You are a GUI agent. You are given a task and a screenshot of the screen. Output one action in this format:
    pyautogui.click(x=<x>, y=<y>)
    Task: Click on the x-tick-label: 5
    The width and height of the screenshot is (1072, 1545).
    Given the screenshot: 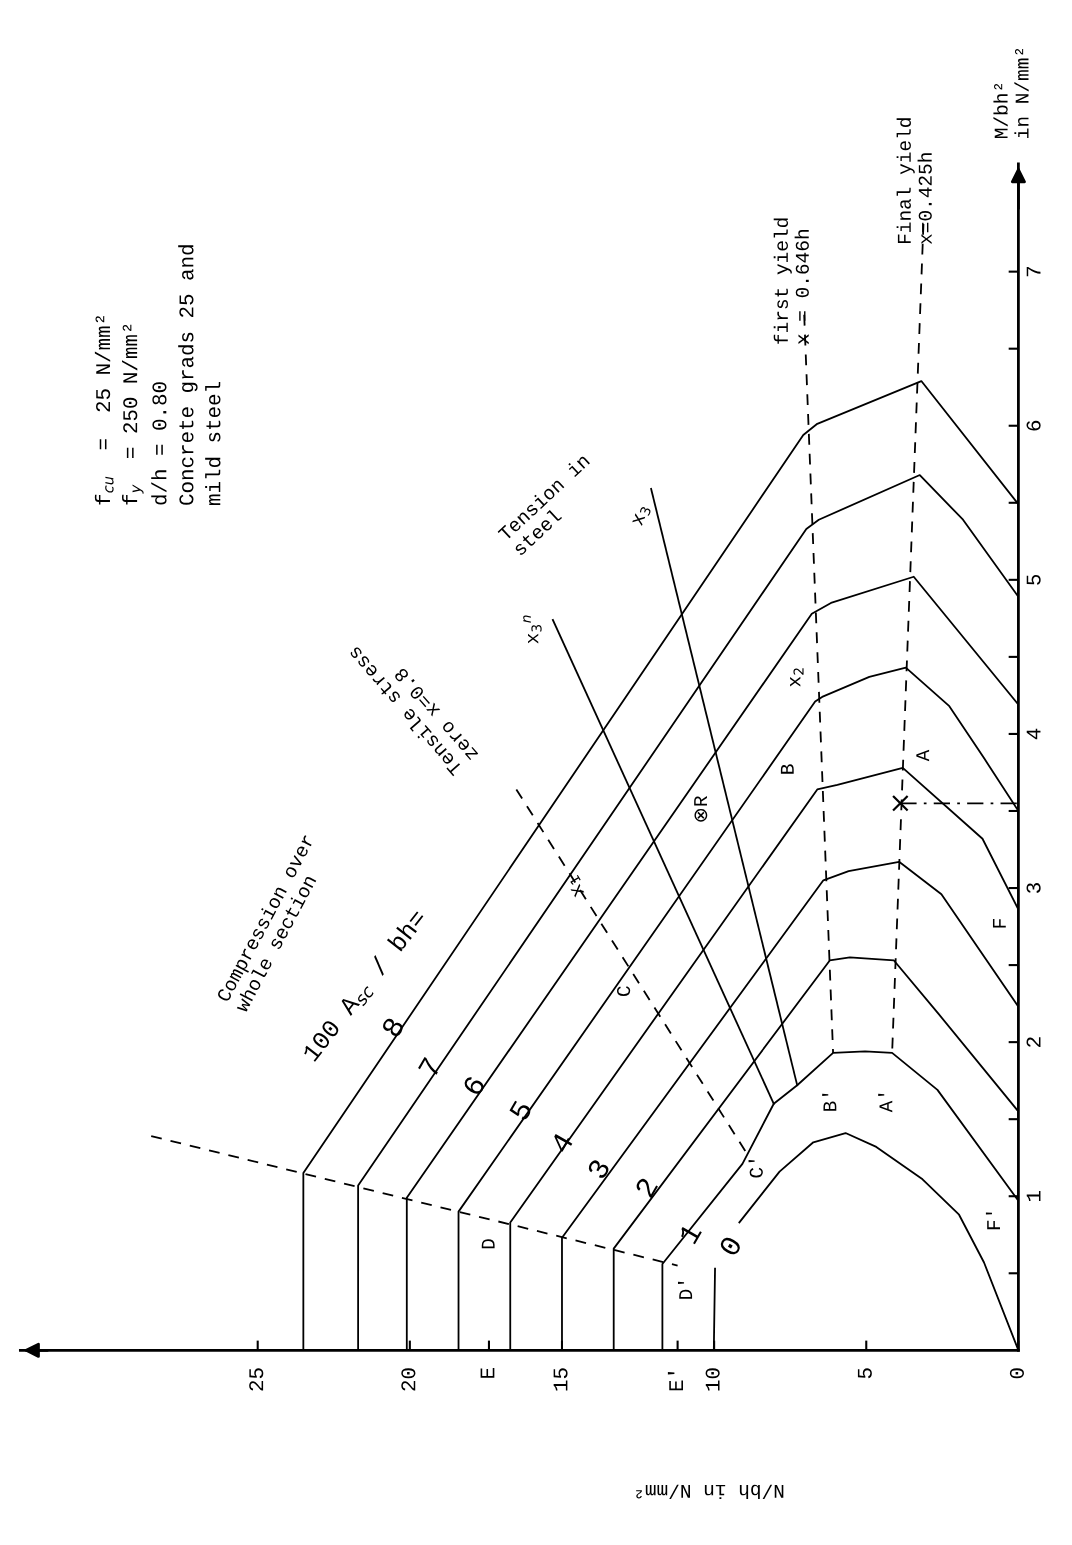 What is the action you would take?
    pyautogui.click(x=864, y=1373)
    